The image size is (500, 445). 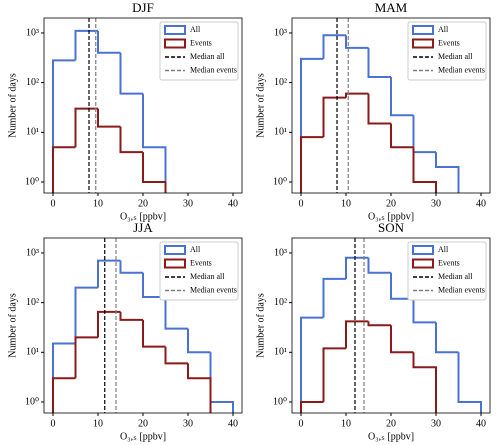 I want to click on legend-label: Median all, so click(x=455, y=56).